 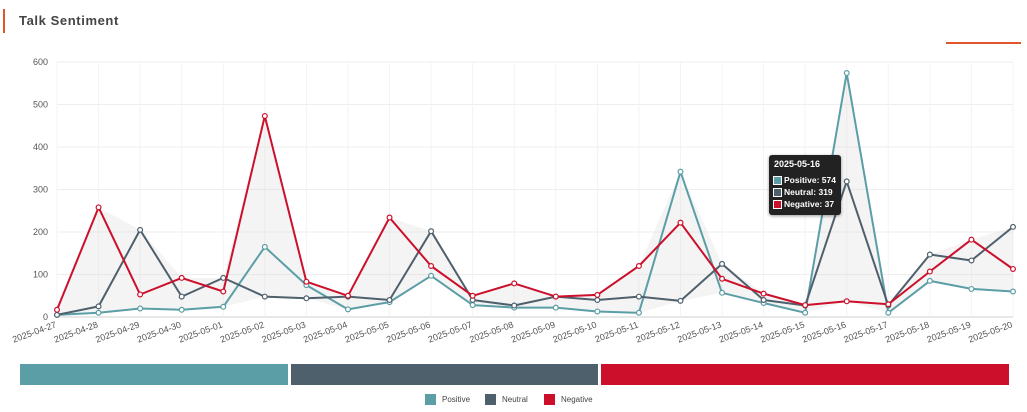 I want to click on distribution-segment-positive, so click(x=154, y=374).